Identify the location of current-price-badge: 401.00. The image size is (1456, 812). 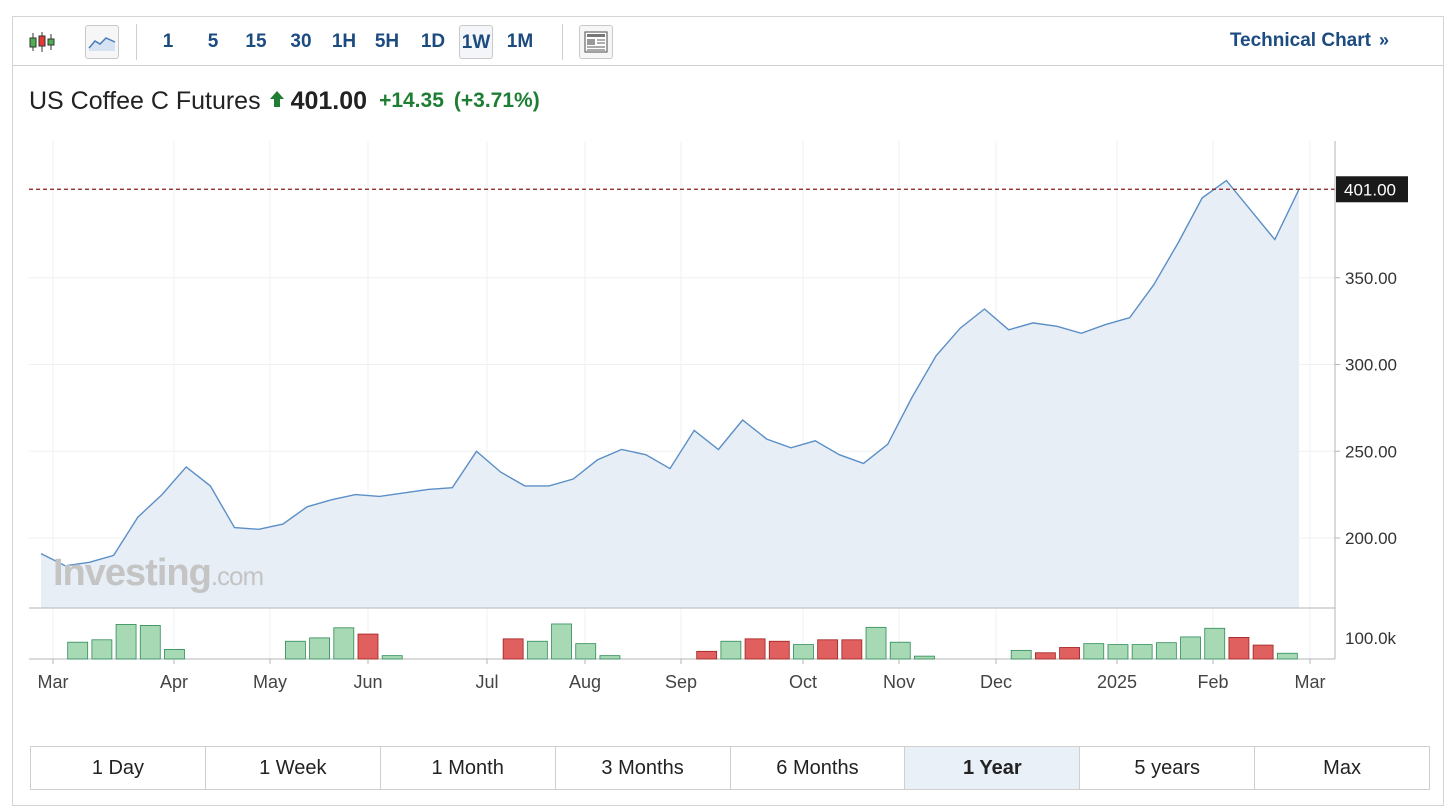
(1372, 189).